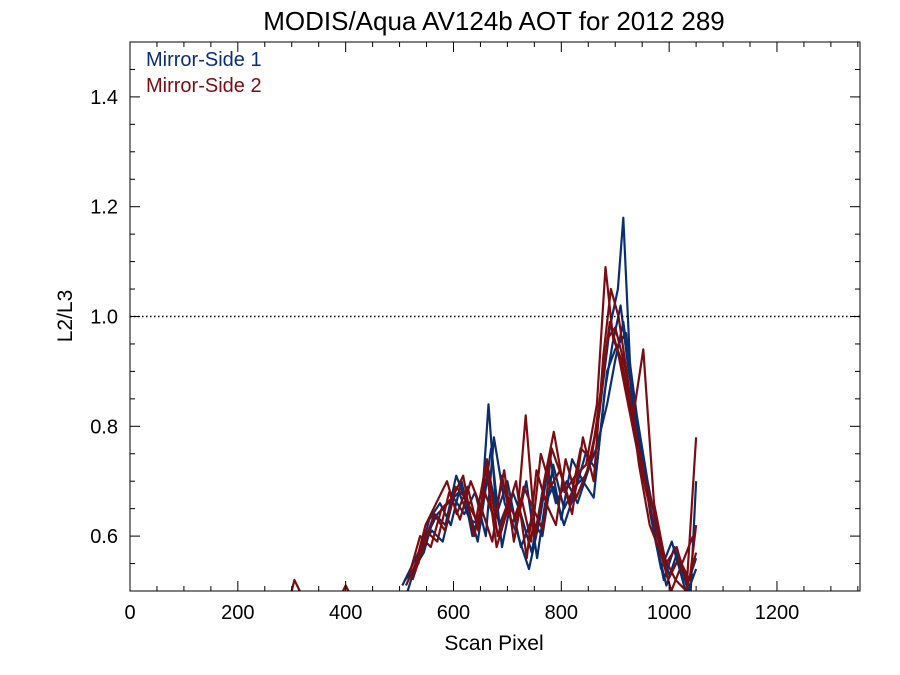 The width and height of the screenshot is (900, 675). I want to click on y-tick-label: 1.4, so click(104, 98).